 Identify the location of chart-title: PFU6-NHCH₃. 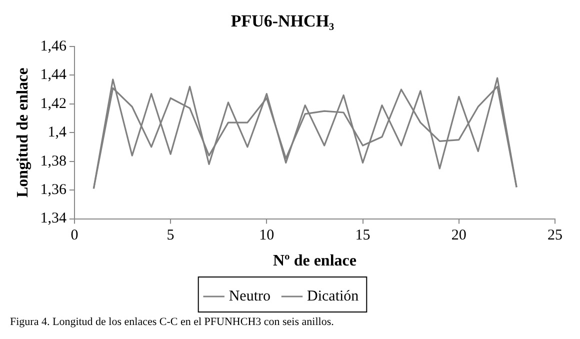
(282, 21).